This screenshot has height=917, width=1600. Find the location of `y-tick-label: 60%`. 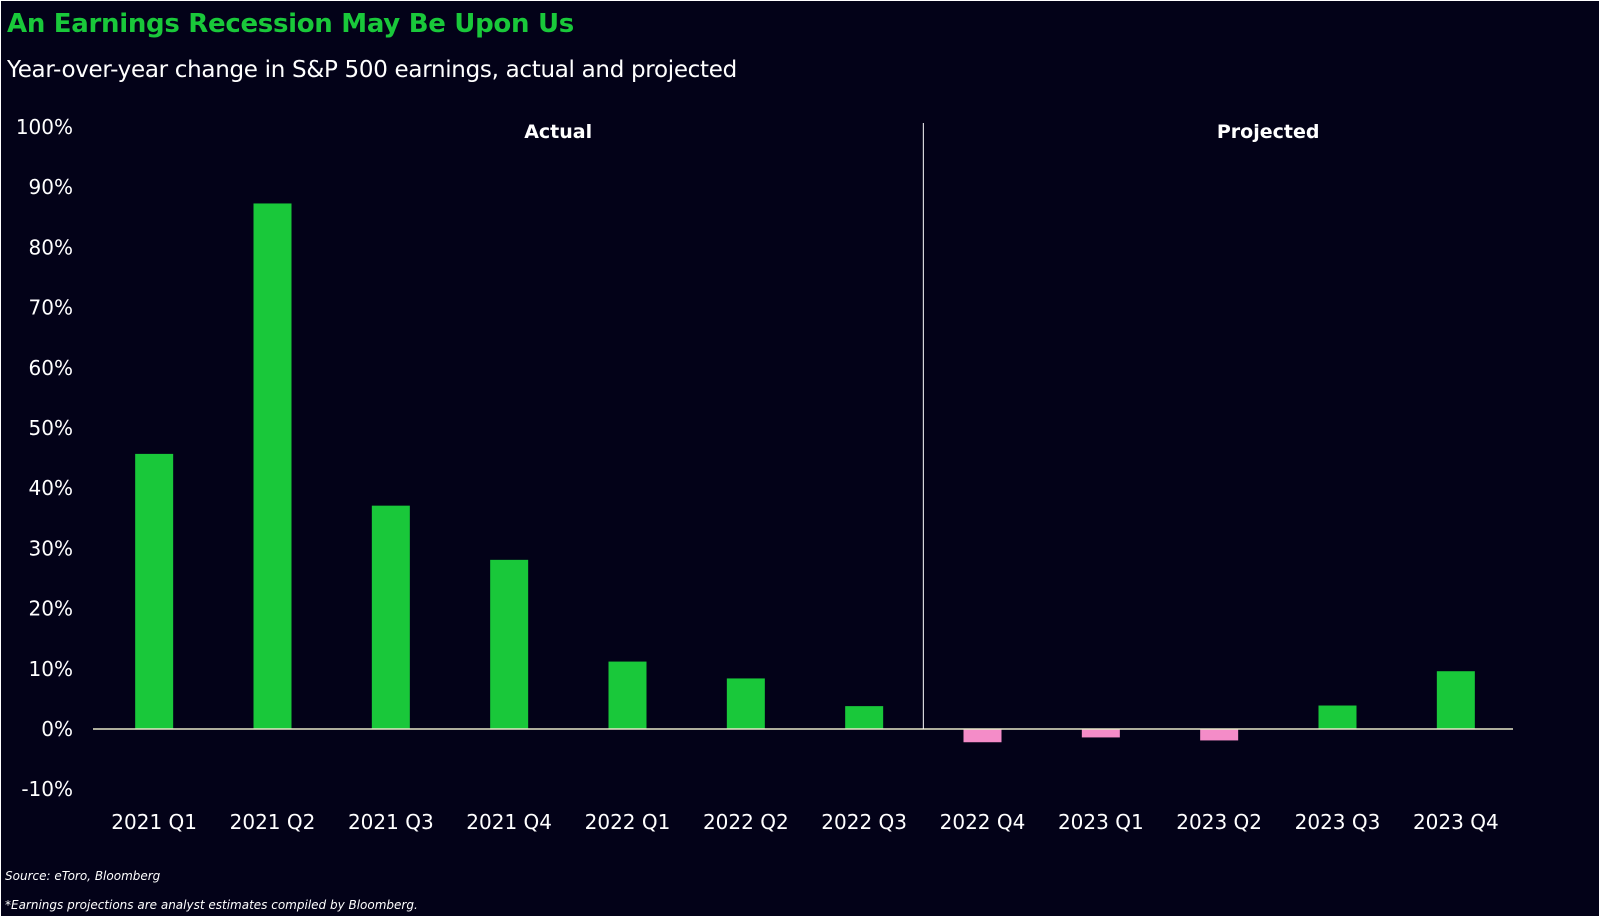

y-tick-label: 60% is located at coordinates (51, 368).